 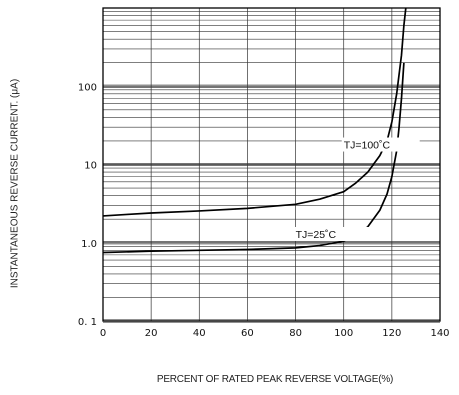 What do you see at coordinates (316, 235) in the screenshot?
I see `series-label-1: TJ=25˚C` at bounding box center [316, 235].